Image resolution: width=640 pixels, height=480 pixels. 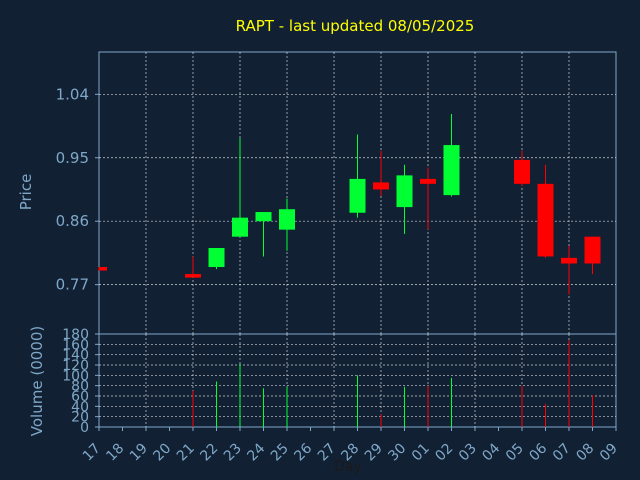 What do you see at coordinates (92, 453) in the screenshot?
I see `day-tick-label: 17` at bounding box center [92, 453].